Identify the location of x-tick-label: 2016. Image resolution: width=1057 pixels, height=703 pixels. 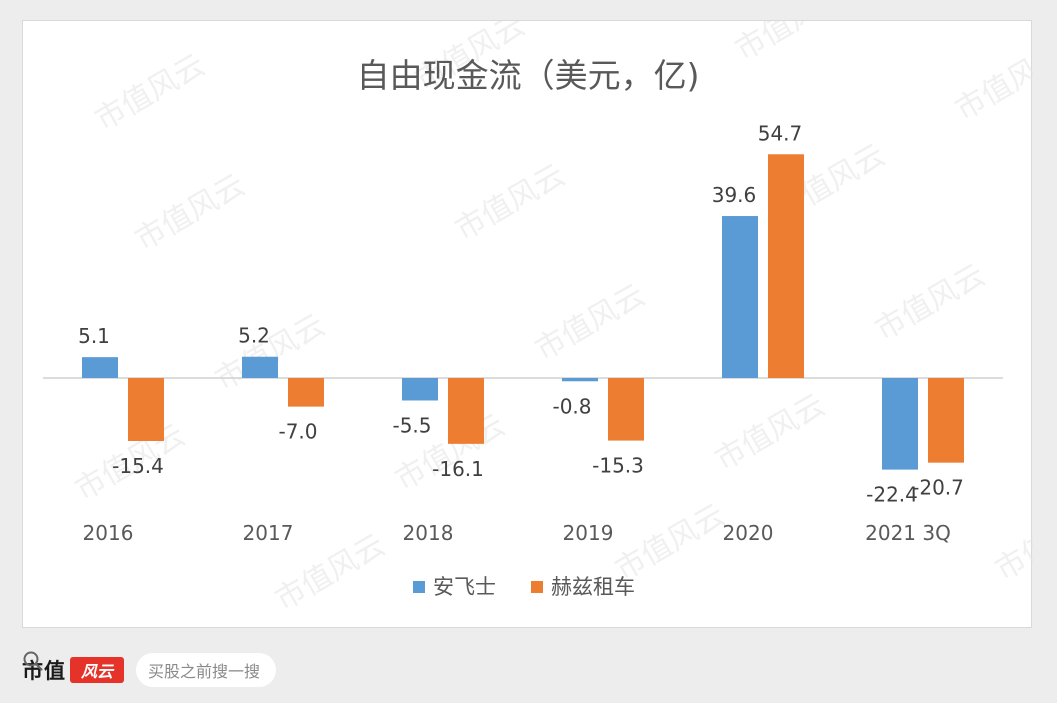
(108, 533).